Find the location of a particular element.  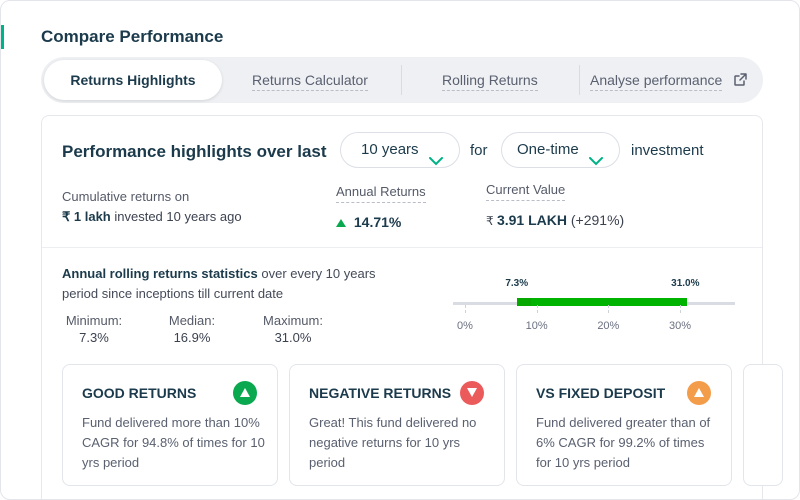

tab-label: Rolling Returns is located at coordinates (490, 81).